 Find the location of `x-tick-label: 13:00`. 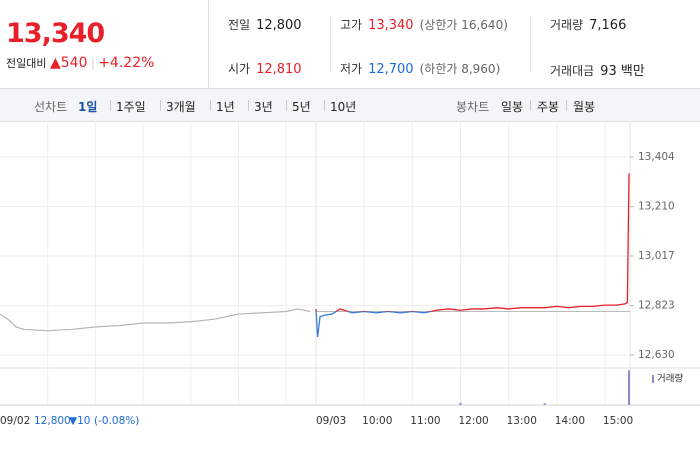

x-tick-label: 13:00 is located at coordinates (522, 421).